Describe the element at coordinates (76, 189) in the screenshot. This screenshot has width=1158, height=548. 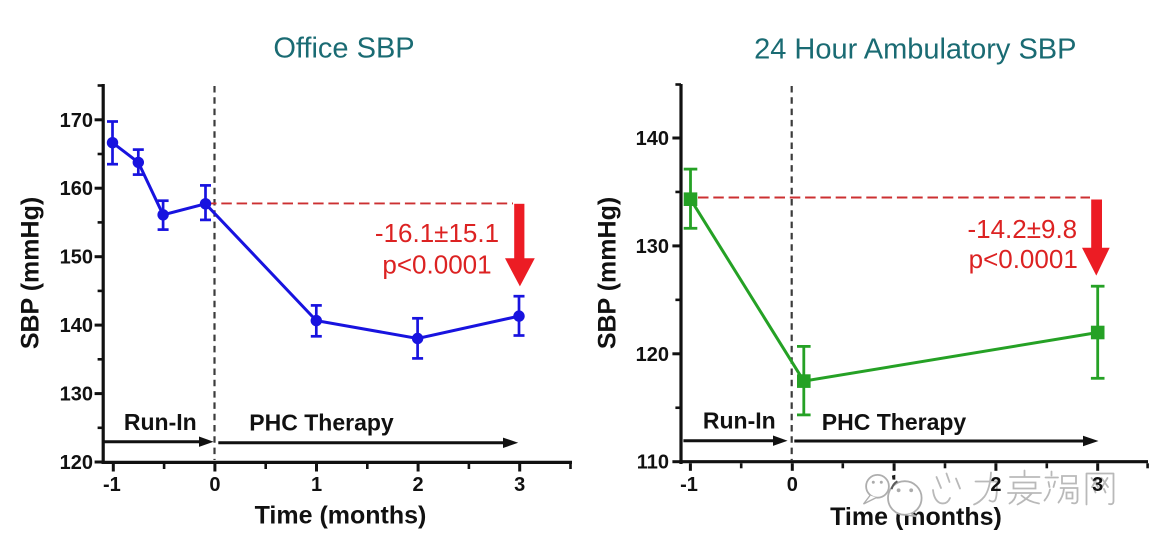
I see `svg-text: 160` at that location.